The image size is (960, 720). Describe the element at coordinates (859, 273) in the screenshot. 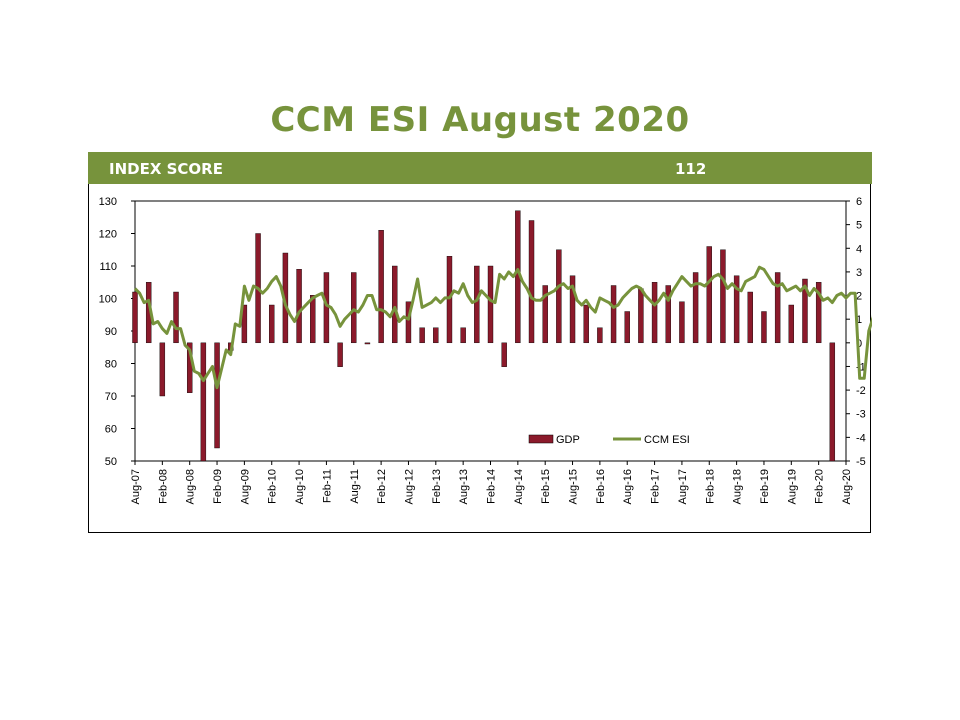

I see `right-axis-tick-label: 3` at that location.